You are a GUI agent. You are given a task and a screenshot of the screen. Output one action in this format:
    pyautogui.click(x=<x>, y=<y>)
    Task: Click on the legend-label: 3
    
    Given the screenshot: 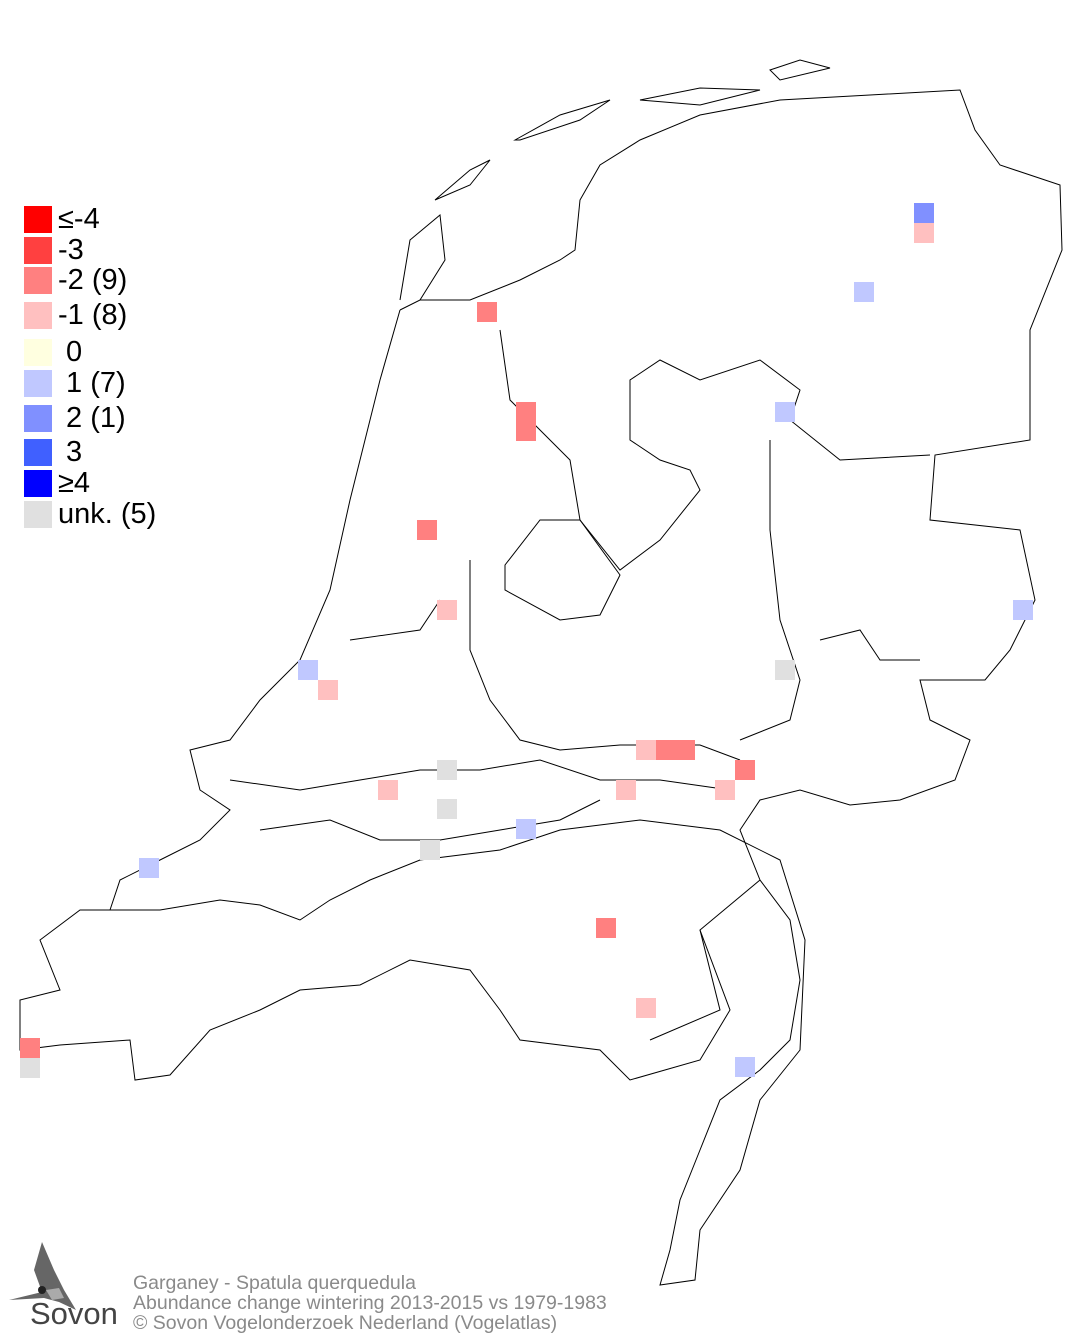 What is the action you would take?
    pyautogui.click(x=70, y=452)
    